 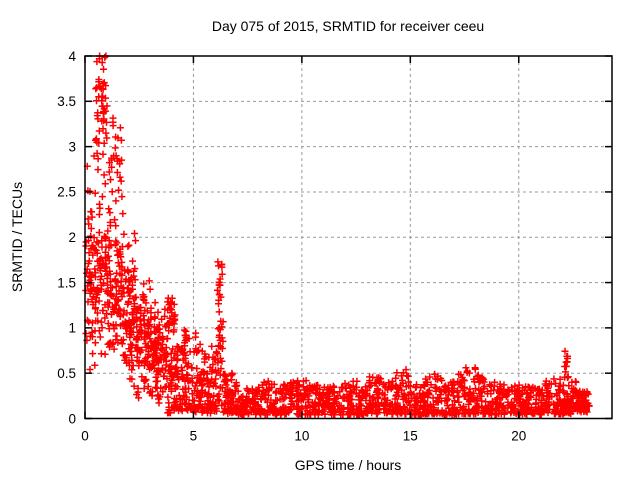 What do you see at coordinates (66, 282) in the screenshot?
I see `y-tick-label-1.5: 1.5` at bounding box center [66, 282].